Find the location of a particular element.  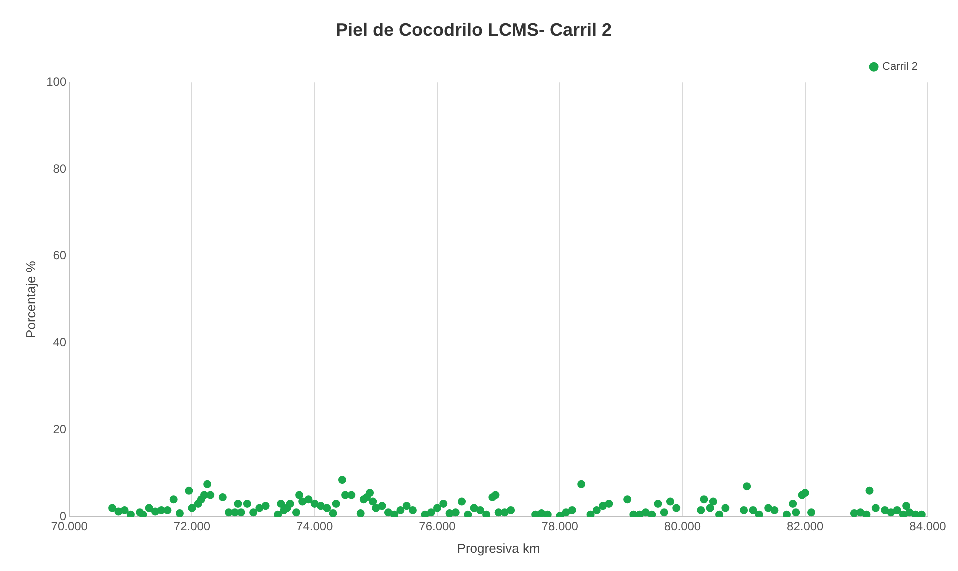

x-tick-label: 74.000 is located at coordinates (315, 527).